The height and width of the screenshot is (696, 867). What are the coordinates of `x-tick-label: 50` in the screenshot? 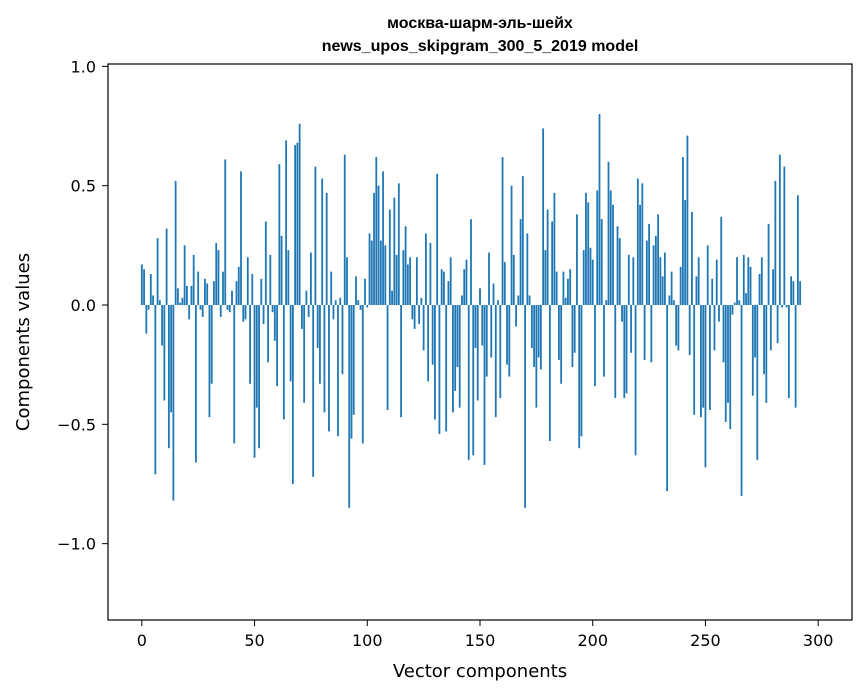 It's located at (254, 640).